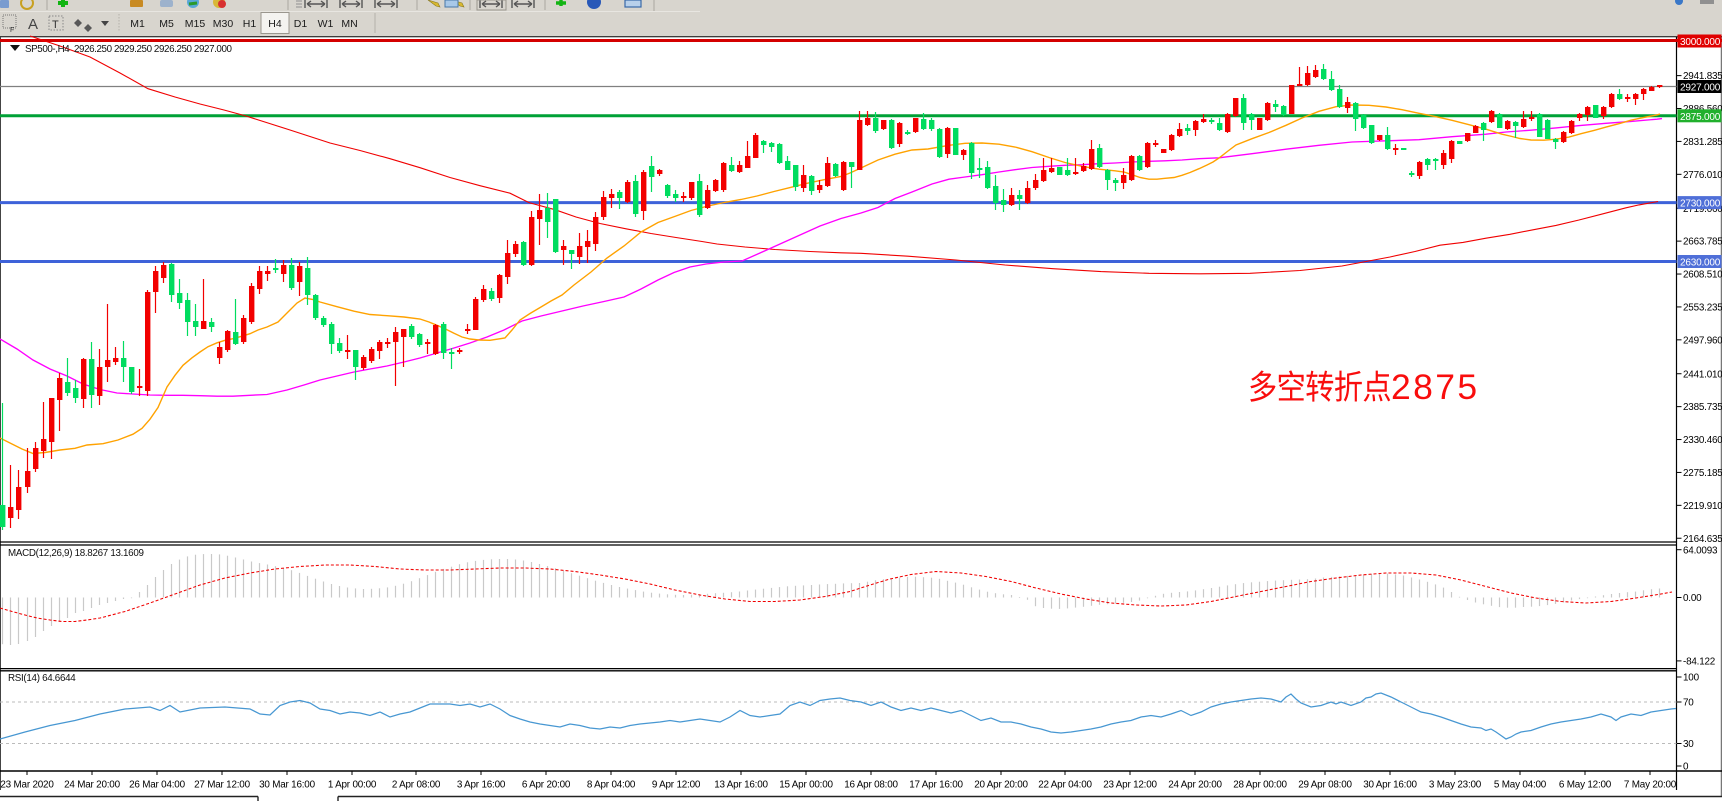 This screenshot has width=1722, height=806. Describe the element at coordinates (275, 24) in the screenshot. I see `svg-text: H4` at that location.